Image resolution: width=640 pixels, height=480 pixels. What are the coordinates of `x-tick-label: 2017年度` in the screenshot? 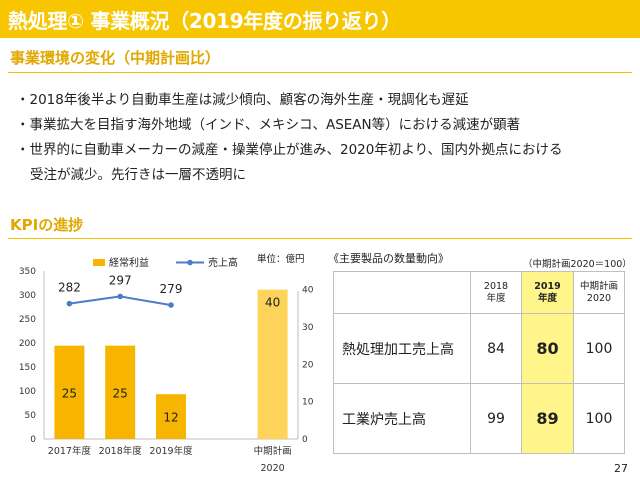 It's located at (70, 451).